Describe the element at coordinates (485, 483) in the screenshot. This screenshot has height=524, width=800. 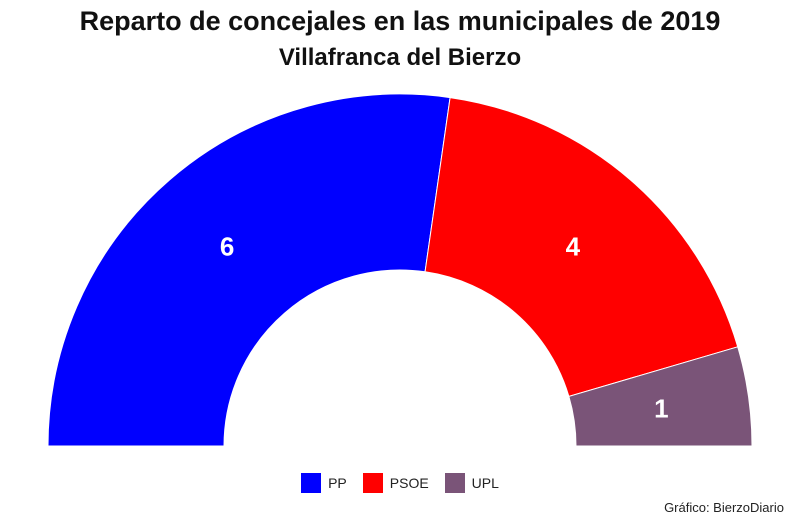
I see `legend-label-upl: UPL` at that location.